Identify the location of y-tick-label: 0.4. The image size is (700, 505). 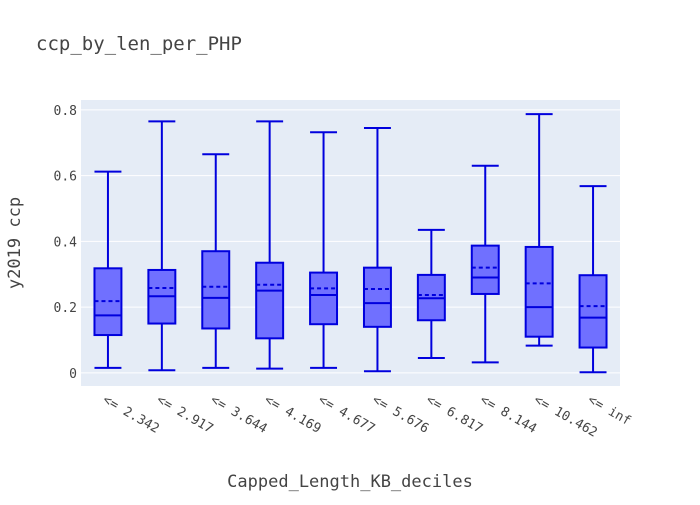
(66, 242).